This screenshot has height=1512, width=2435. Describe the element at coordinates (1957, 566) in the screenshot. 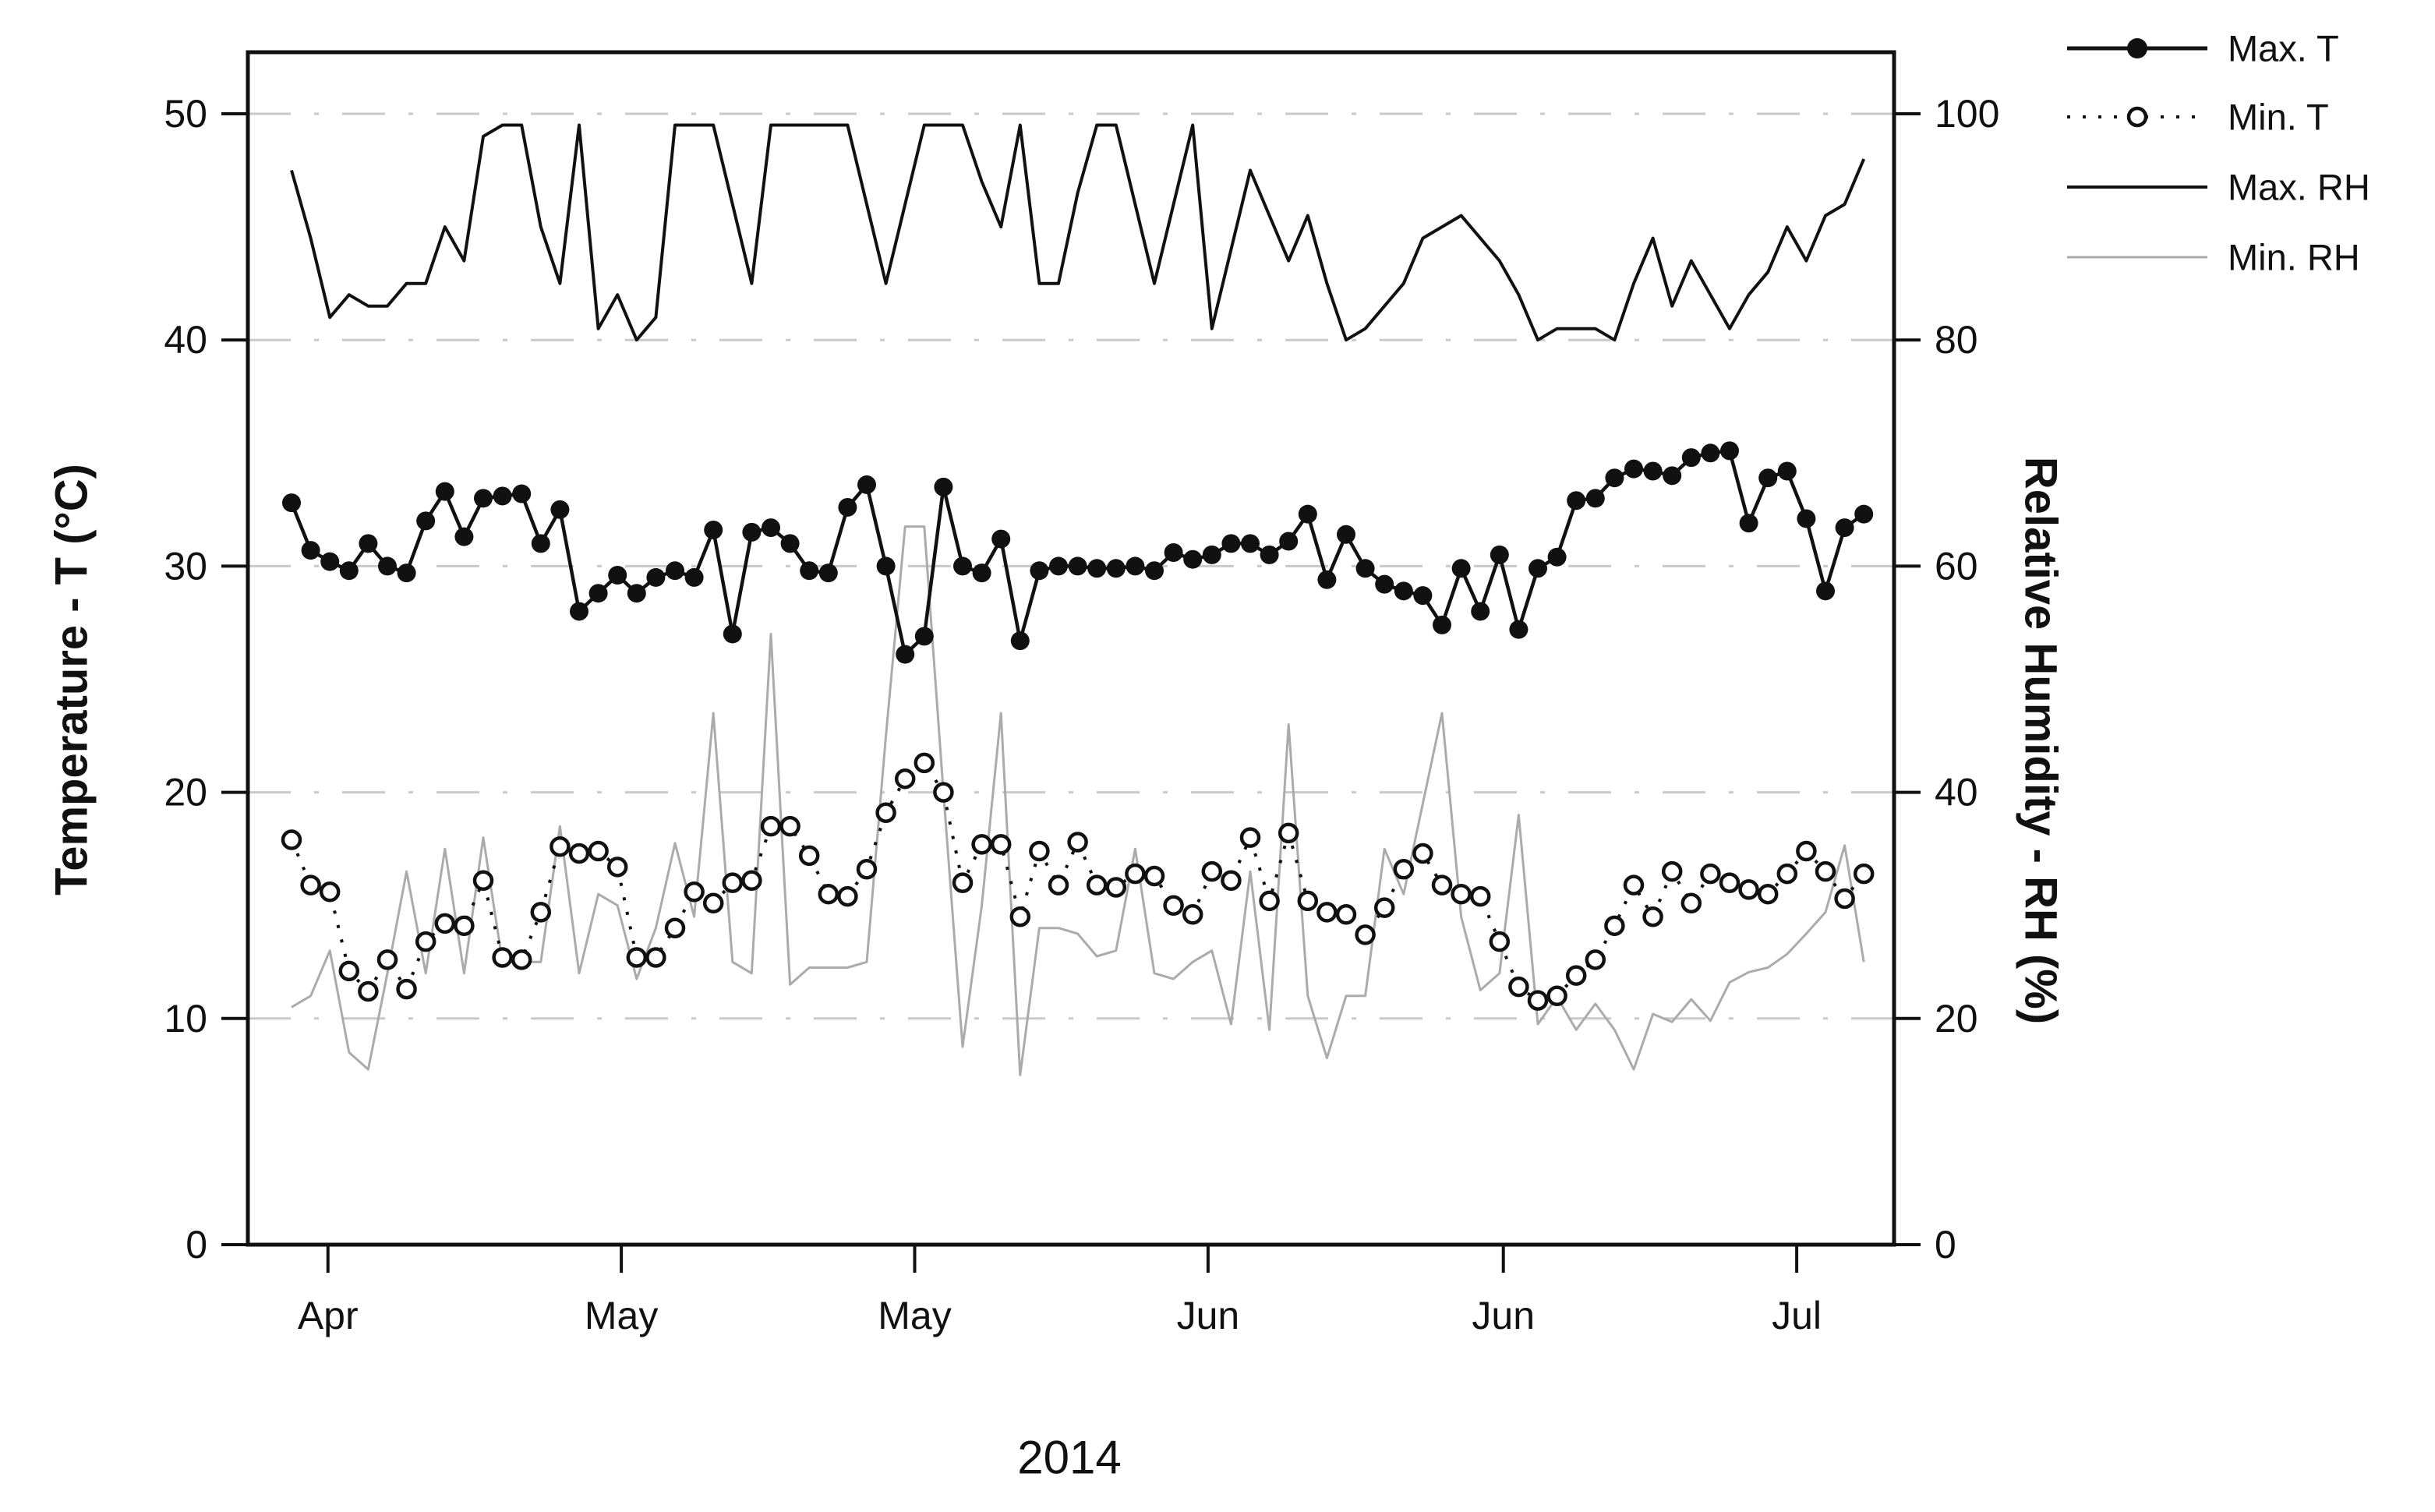

I see `right-tick-label-60: 60` at that location.